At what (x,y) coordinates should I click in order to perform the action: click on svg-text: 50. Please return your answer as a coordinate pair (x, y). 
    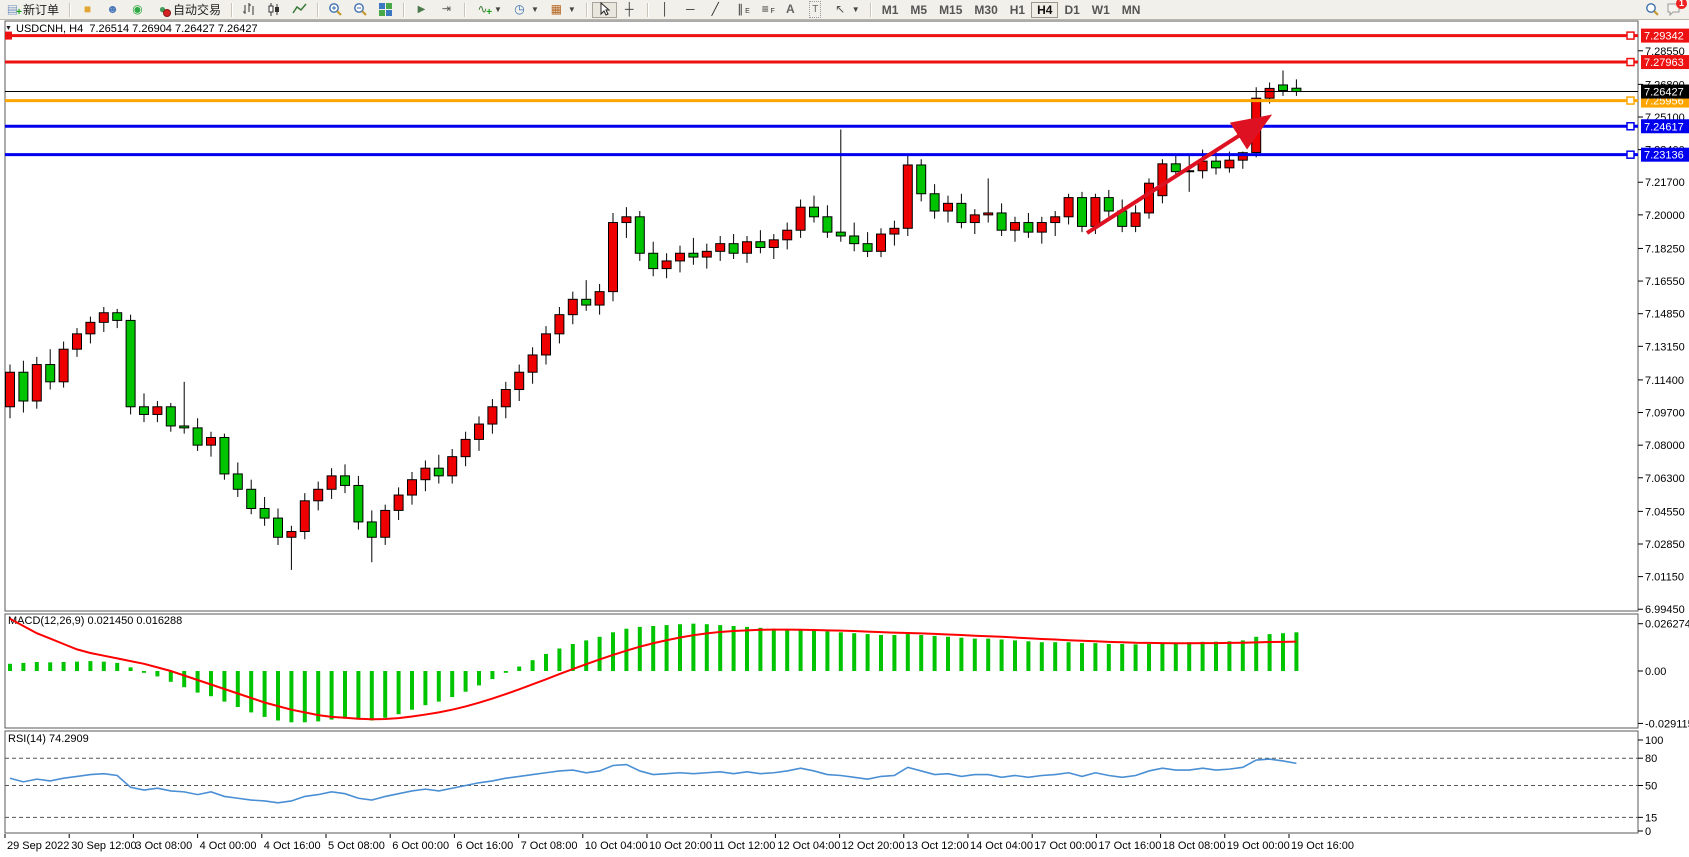
    Looking at the image, I should click on (1651, 787).